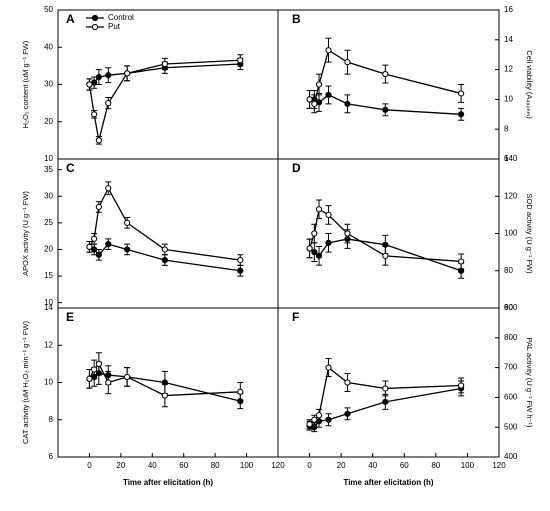  I want to click on x-tick-label: 0, so click(89, 465).